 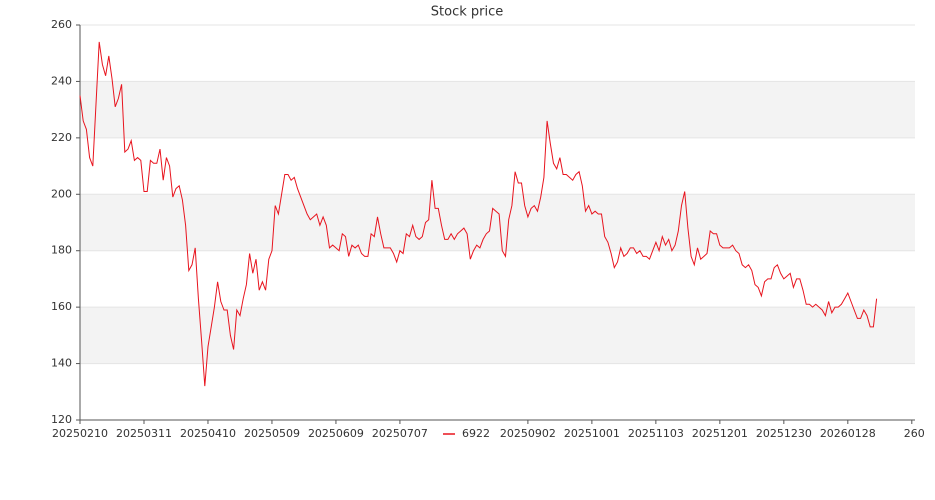 What do you see at coordinates (848, 433) in the screenshot?
I see `x-tick-label: 20260128` at bounding box center [848, 433].